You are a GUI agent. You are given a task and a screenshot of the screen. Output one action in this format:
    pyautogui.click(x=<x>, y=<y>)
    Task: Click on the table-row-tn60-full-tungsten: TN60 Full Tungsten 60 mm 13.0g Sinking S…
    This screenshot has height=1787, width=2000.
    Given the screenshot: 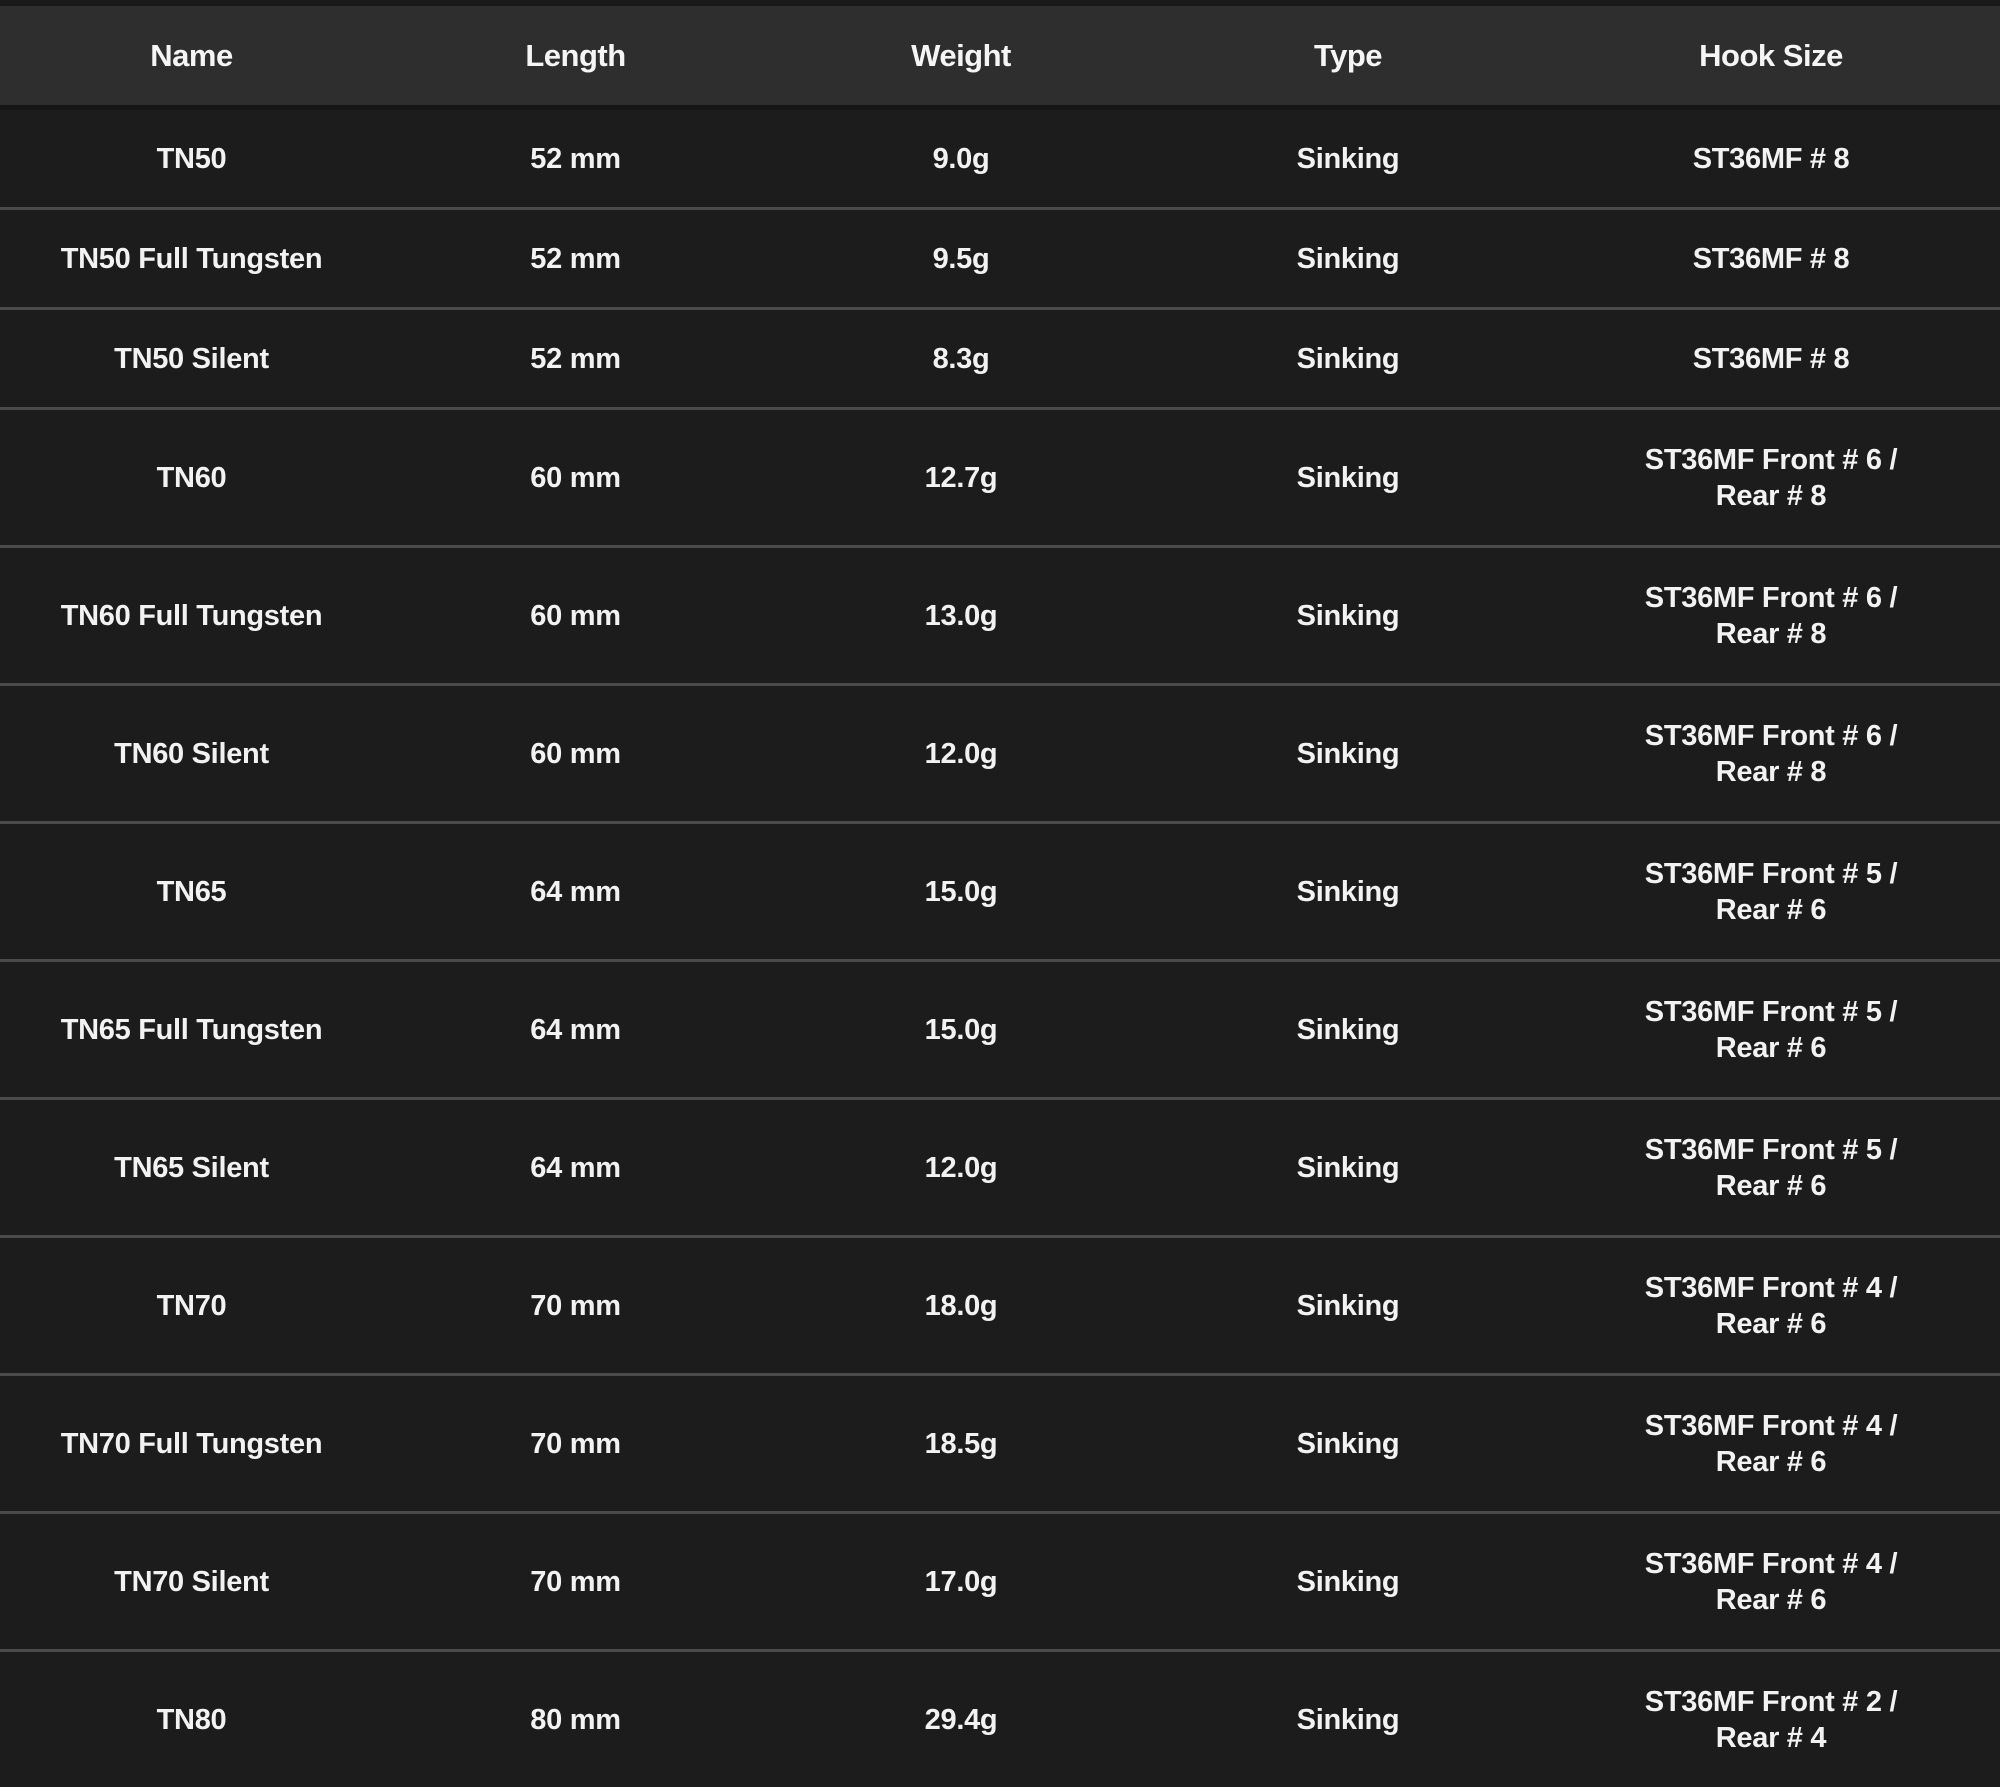 What is the action you would take?
    pyautogui.click(x=1000, y=615)
    